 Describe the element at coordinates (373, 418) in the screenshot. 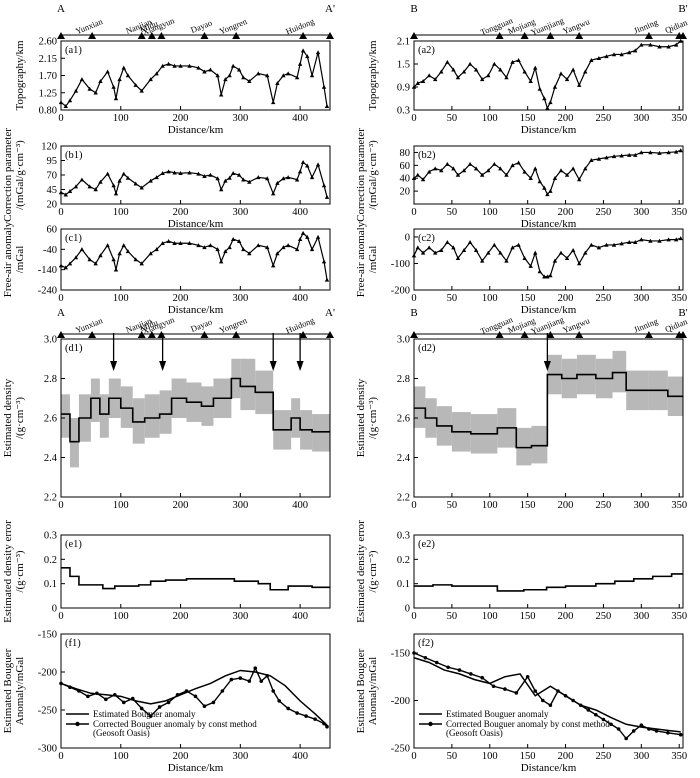

I see `y-axis-label: /(g·cm⁻³)` at that location.